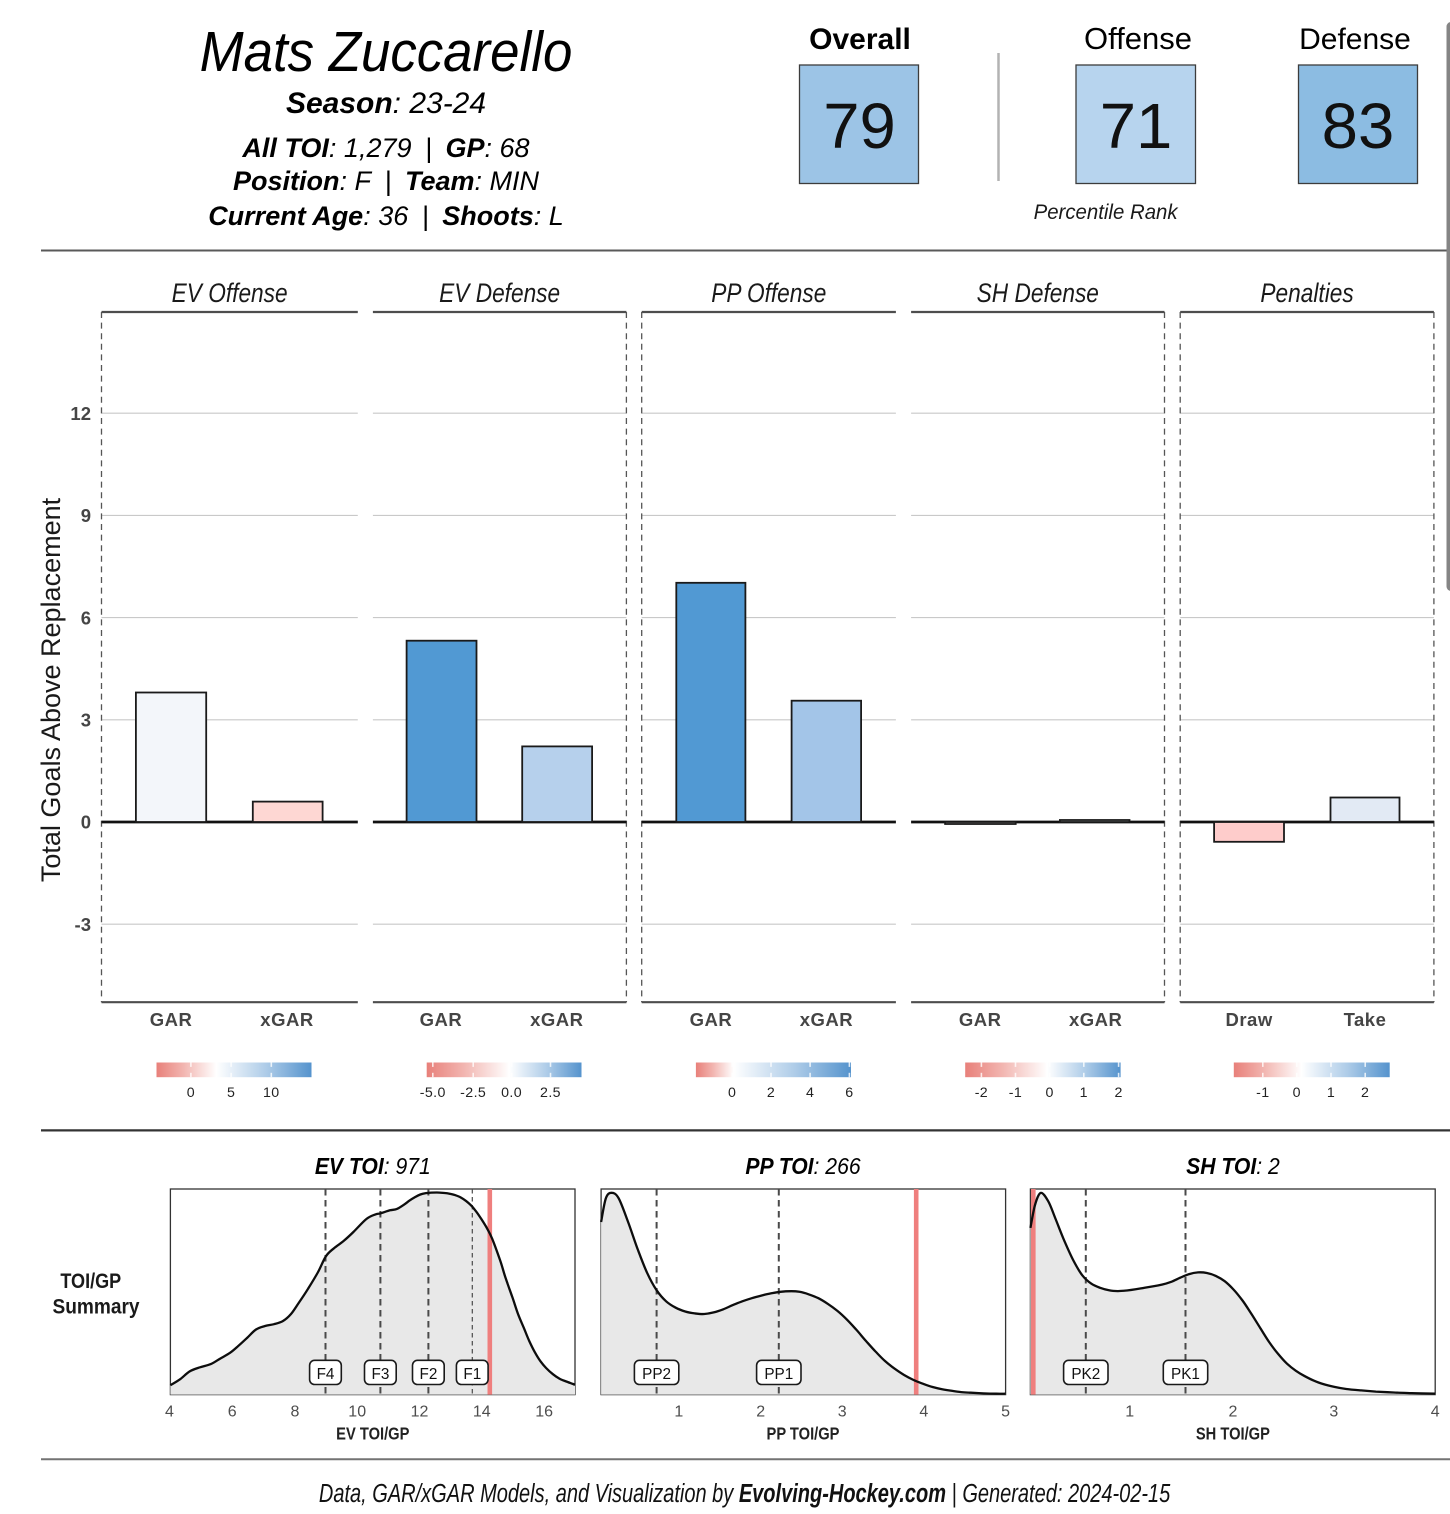  What do you see at coordinates (51, 689) in the screenshot?
I see `svg-text: Total Goals Above Replacement` at bounding box center [51, 689].